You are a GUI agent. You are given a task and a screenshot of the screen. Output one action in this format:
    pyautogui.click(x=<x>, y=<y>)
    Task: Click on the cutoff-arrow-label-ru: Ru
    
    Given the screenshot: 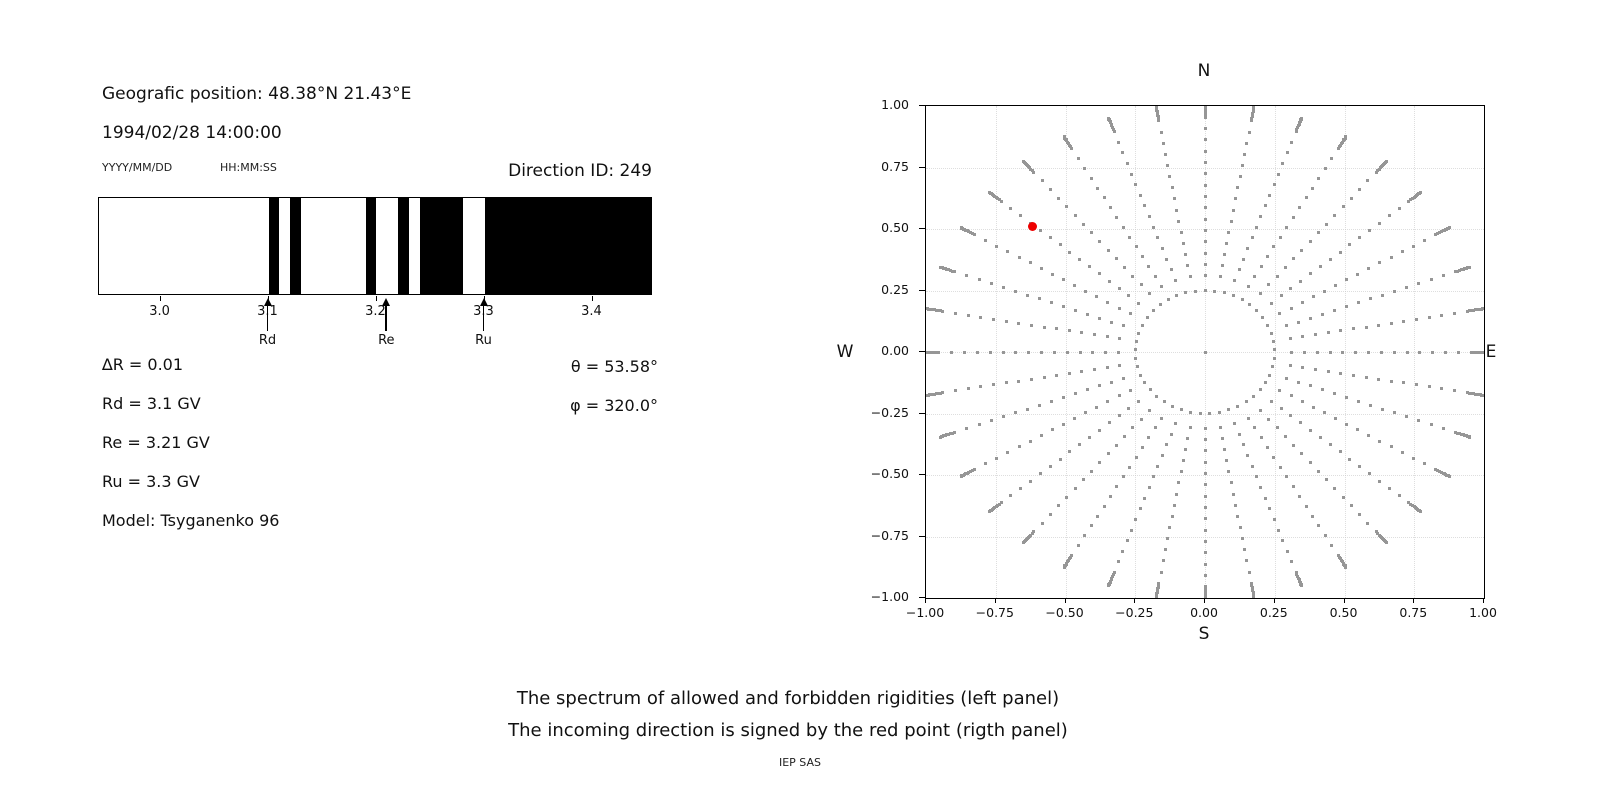 What is the action you would take?
    pyautogui.click(x=483, y=340)
    